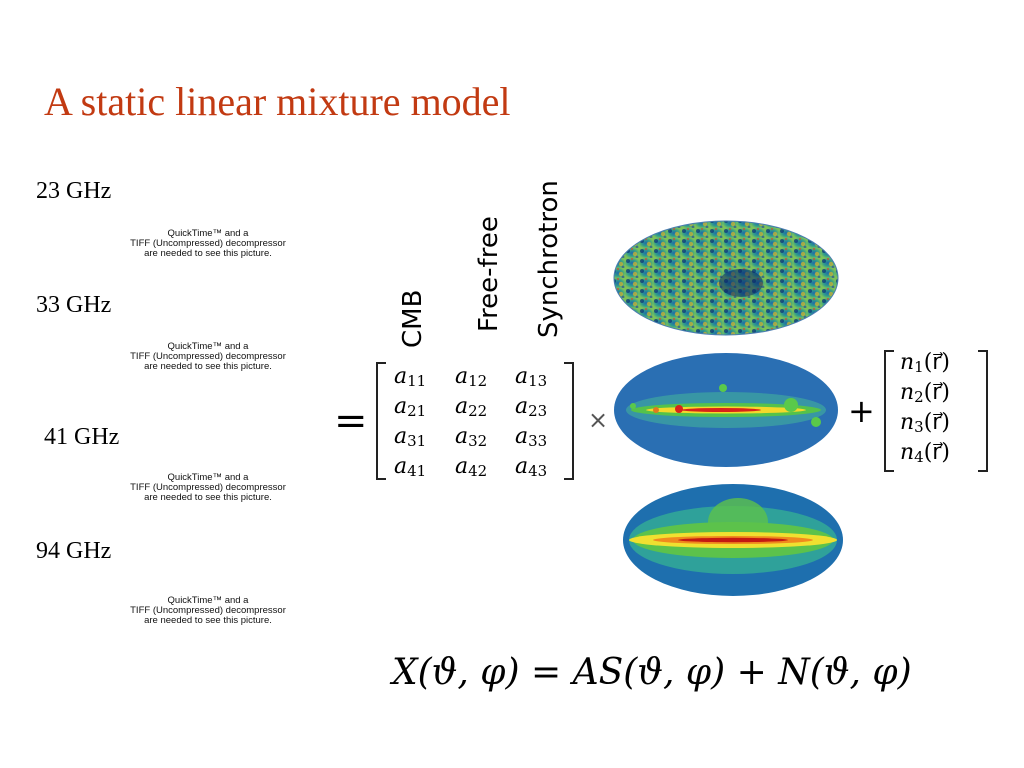  What do you see at coordinates (652, 672) in the screenshot?
I see `mixture-formula: X(ϑ, φ) = AS(ϑ, φ) + N(ϑ, φ)` at bounding box center [652, 672].